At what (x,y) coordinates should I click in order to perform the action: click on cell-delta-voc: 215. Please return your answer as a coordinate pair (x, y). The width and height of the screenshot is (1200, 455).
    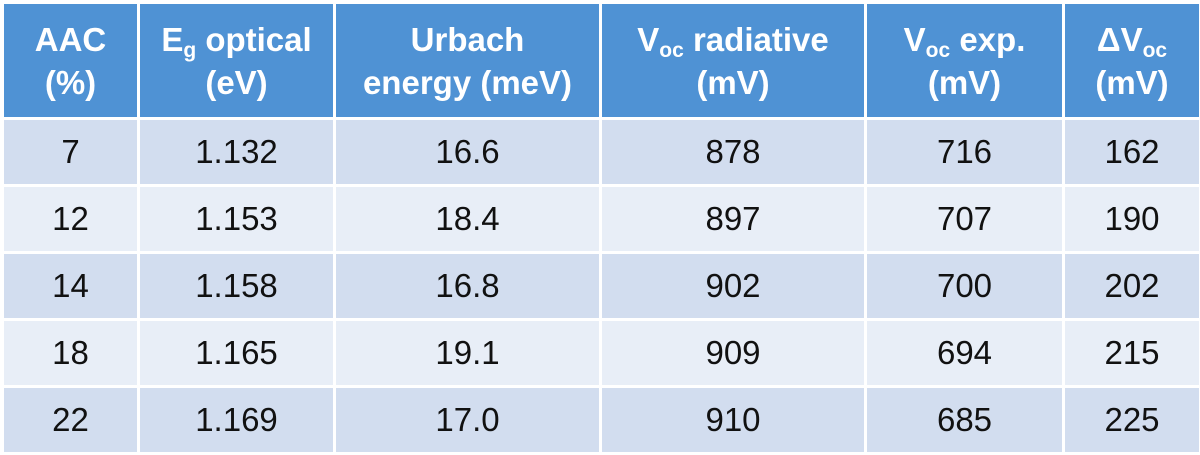
    Looking at the image, I should click on (1132, 353).